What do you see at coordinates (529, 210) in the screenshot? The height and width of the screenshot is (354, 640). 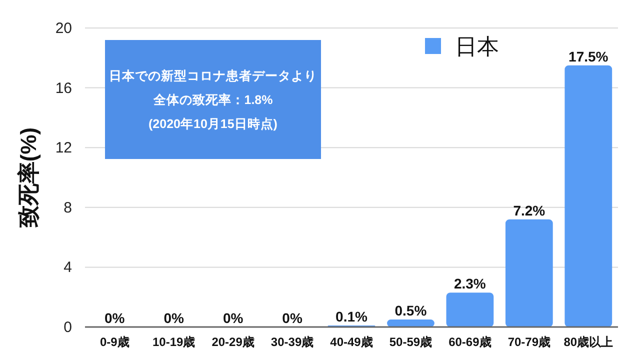 I see `data-label: 7.2%` at bounding box center [529, 210].